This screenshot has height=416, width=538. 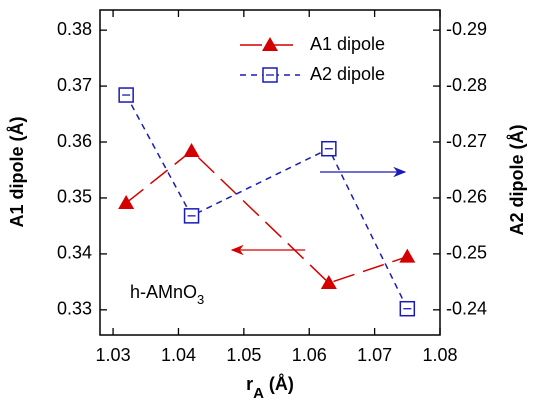 I want to click on y2-axis-label: A2 dipole (Å), so click(x=517, y=179).